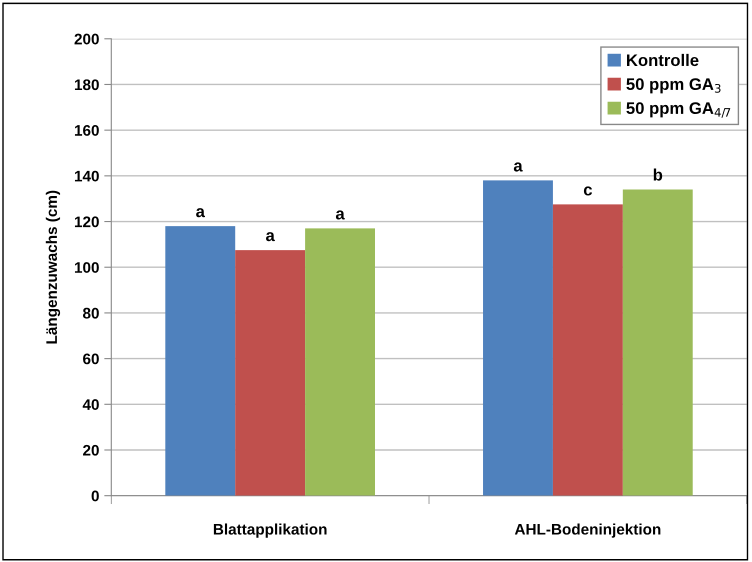 Image resolution: width=752 pixels, height=562 pixels. Describe the element at coordinates (91, 358) in the screenshot. I see `y-tick-label: 60` at that location.